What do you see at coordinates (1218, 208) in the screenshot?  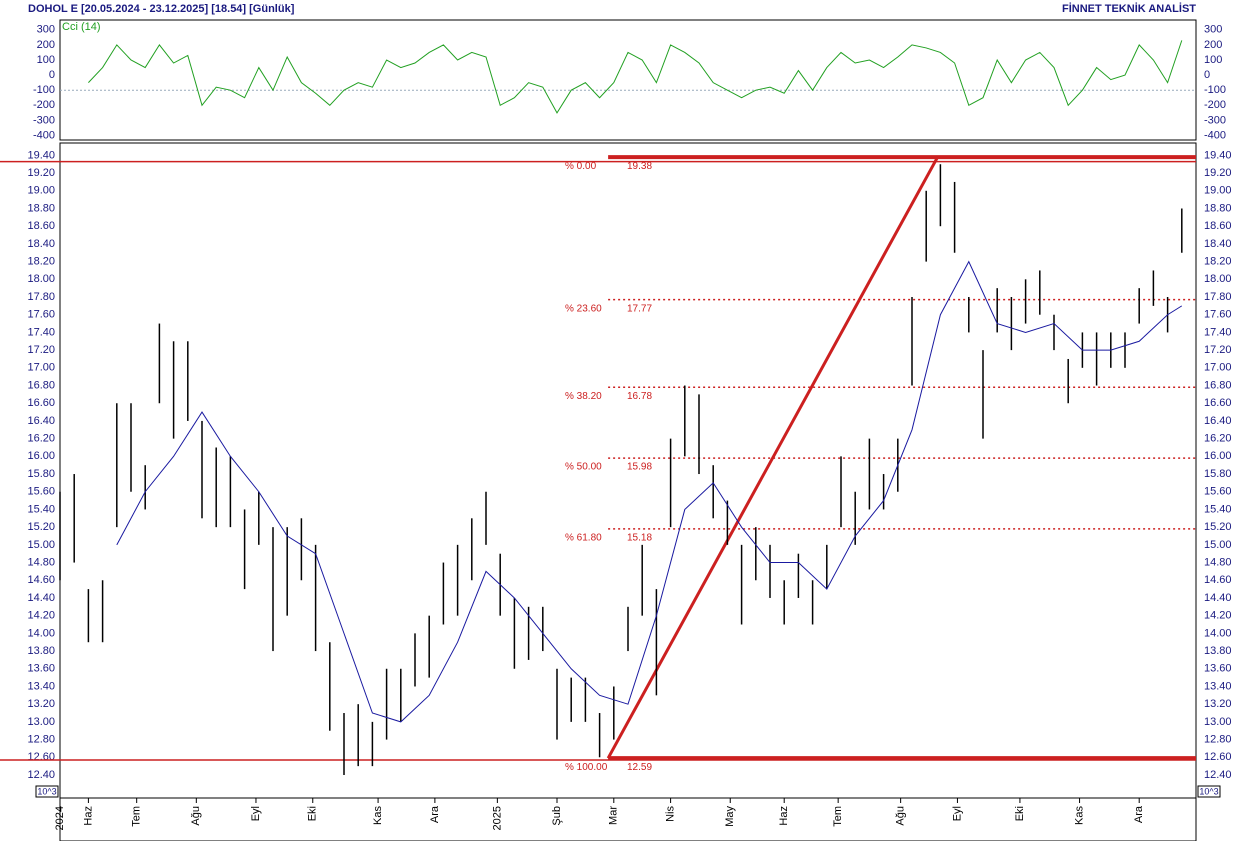 I see `y-tick-label: 18.80` at bounding box center [1218, 208].